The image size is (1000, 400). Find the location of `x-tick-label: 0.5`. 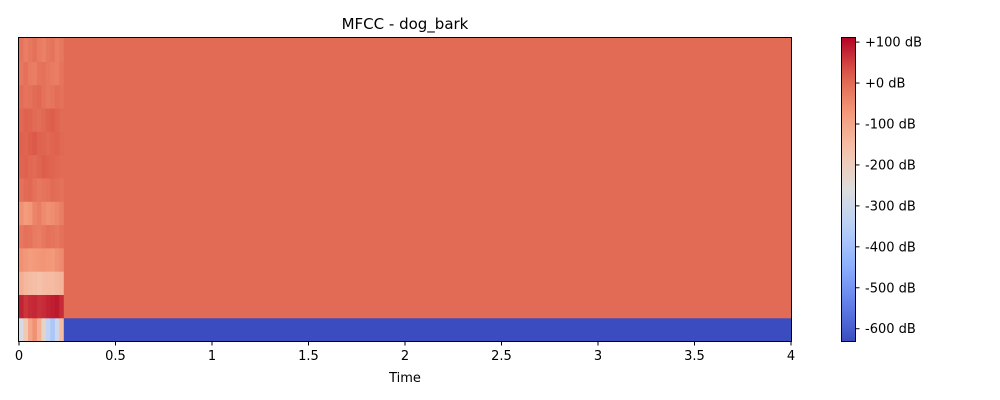

x-tick-label: 0.5 is located at coordinates (115, 356).